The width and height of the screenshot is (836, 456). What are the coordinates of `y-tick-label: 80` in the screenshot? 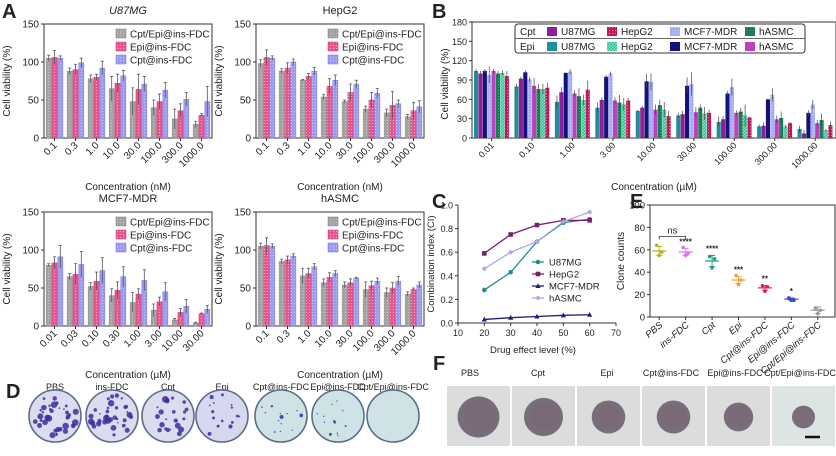 It's located at (639, 228).